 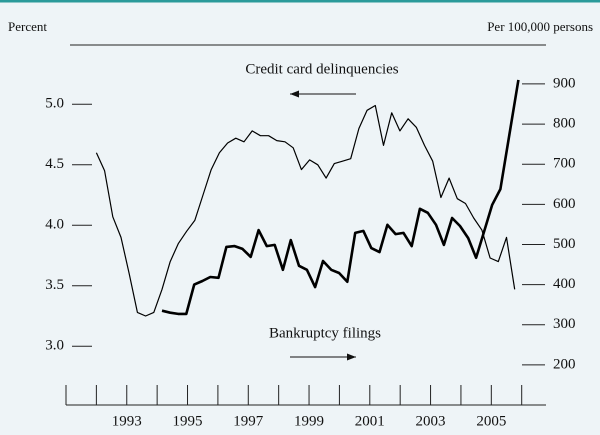 What do you see at coordinates (321, 69) in the screenshot?
I see `annotation: Credit card delinquencies` at bounding box center [321, 69].